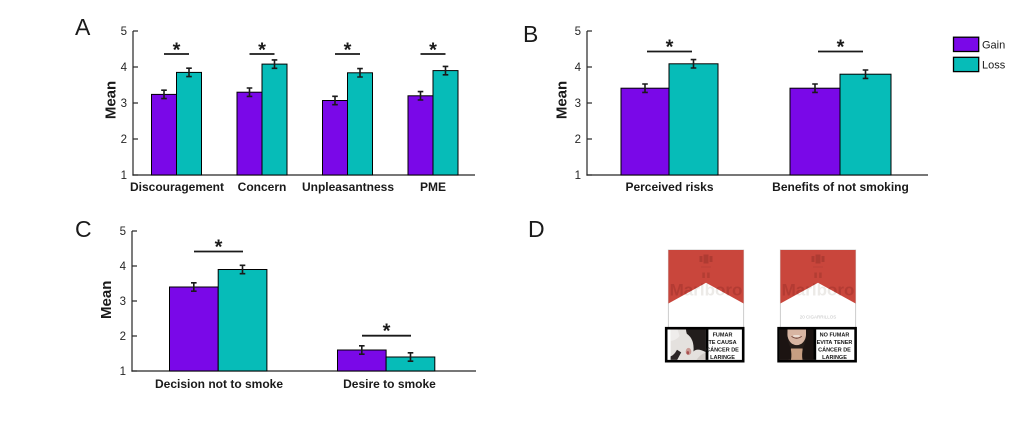 This screenshot has height=424, width=1024. Describe the element at coordinates (818, 317) in the screenshot. I see `svg-text: 20 CIGARRILLOS` at that location.